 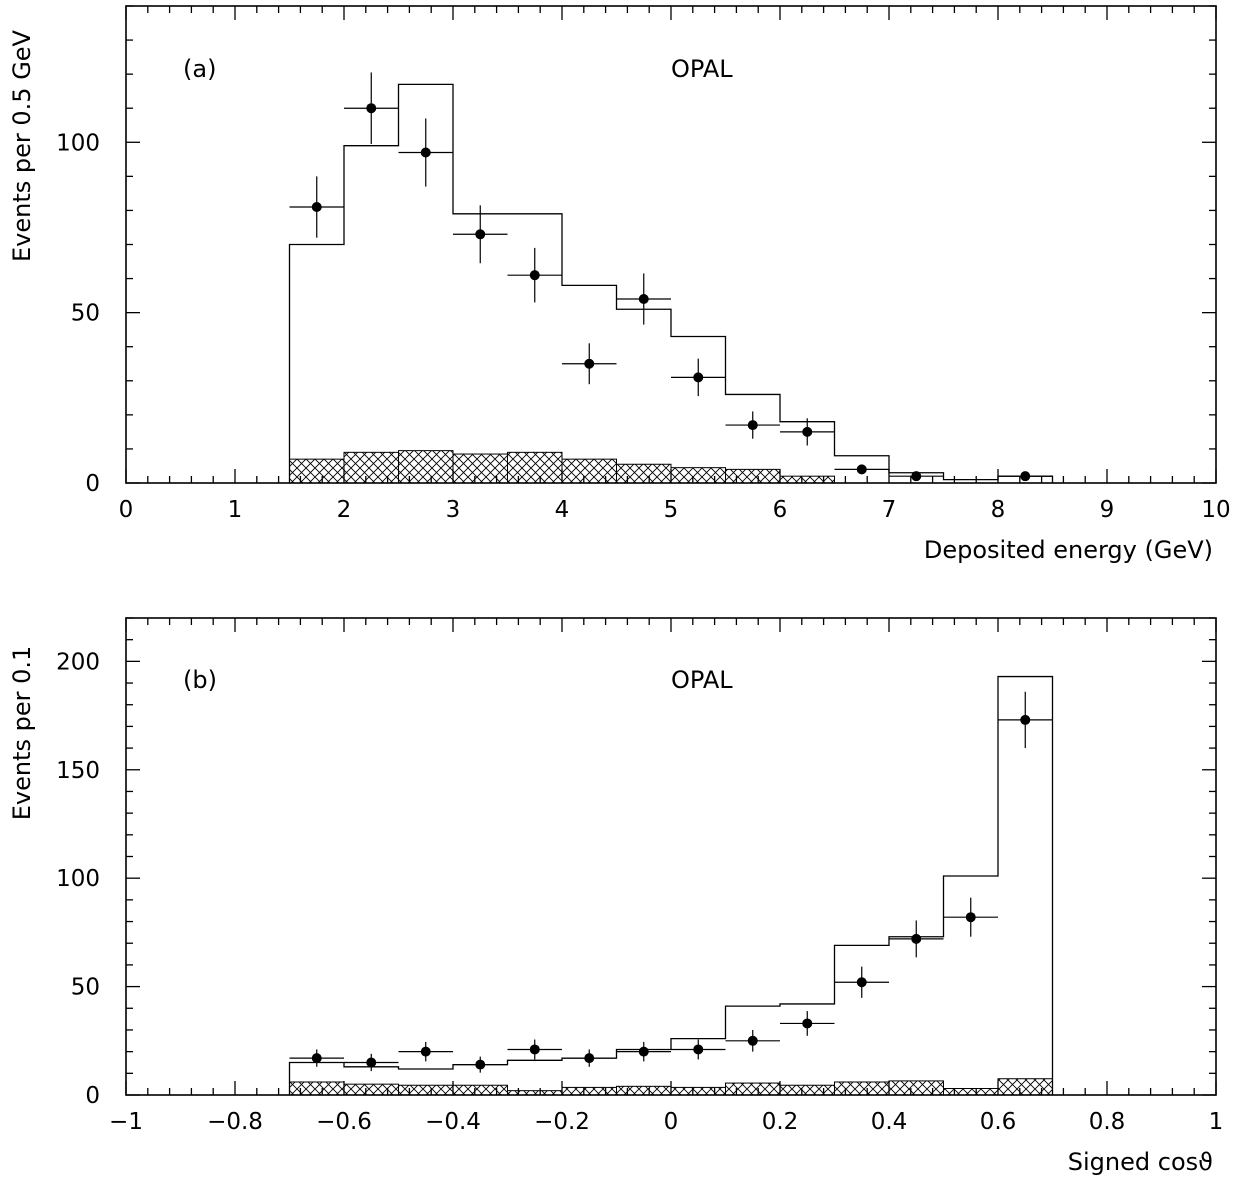 What do you see at coordinates (702, 680) in the screenshot?
I see `panel-b-title: OPAL` at bounding box center [702, 680].